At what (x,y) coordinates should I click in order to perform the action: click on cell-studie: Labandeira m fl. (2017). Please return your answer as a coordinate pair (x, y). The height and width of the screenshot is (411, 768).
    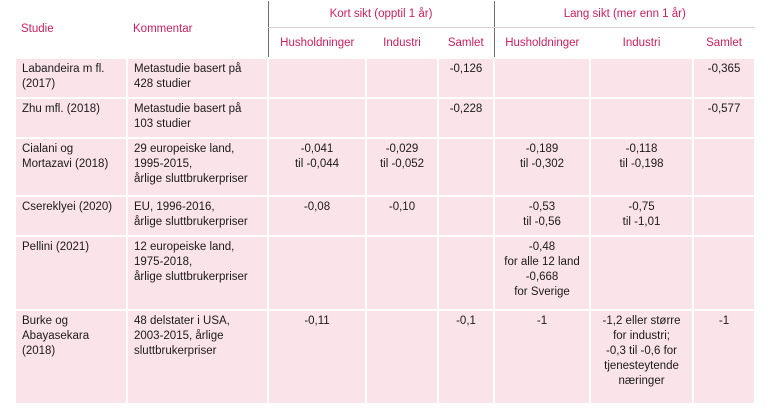
    Looking at the image, I should click on (71, 78).